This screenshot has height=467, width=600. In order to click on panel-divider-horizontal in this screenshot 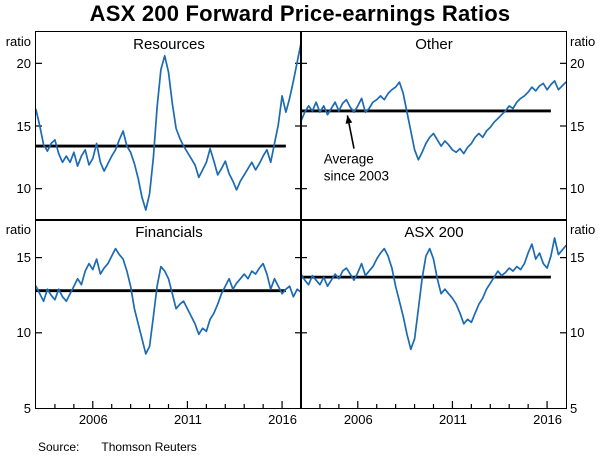, I will do `click(301, 220)`.